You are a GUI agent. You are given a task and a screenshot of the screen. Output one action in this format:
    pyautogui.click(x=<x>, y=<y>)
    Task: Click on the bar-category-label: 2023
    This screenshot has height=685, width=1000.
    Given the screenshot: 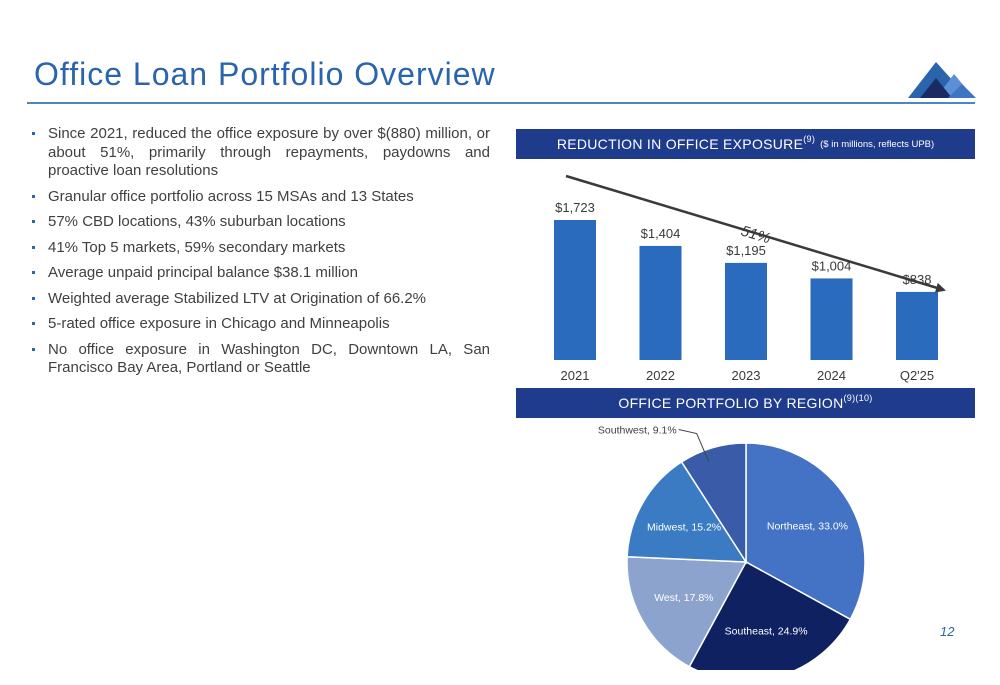 What is the action you would take?
    pyautogui.click(x=746, y=375)
    